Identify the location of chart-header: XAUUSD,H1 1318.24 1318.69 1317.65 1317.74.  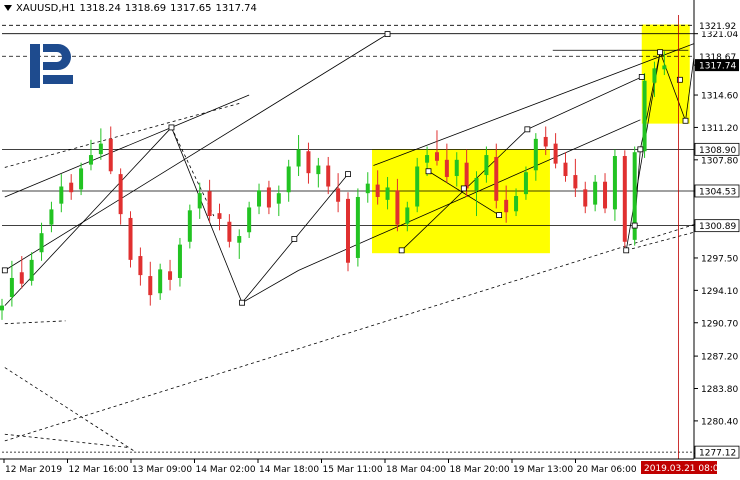
(132, 8).